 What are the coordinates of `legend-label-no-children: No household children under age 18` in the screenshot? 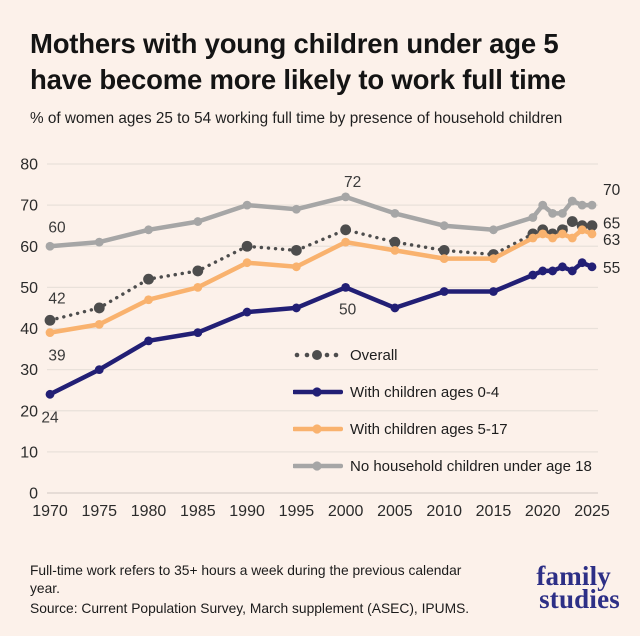 It's located at (471, 466).